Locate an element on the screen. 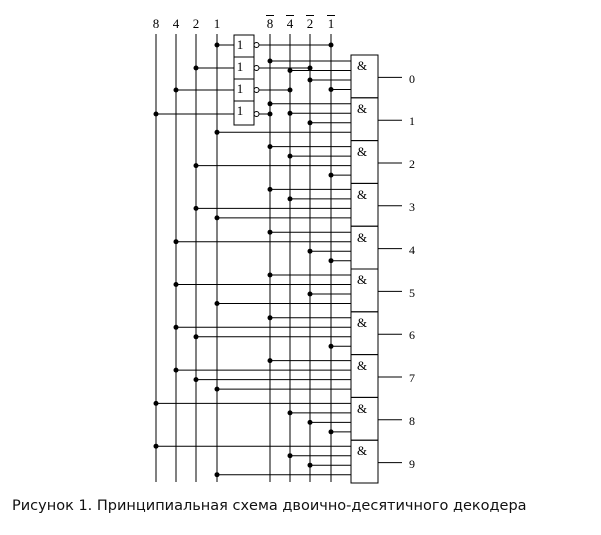  output-label-6: 6 is located at coordinates (412, 335).